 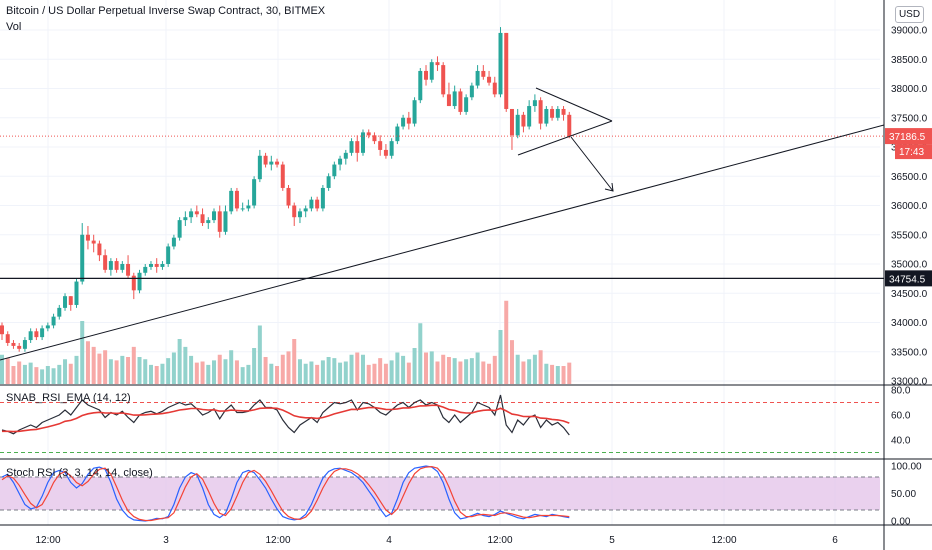 What do you see at coordinates (909, 177) in the screenshot?
I see `price-tick-label: 36500.0` at bounding box center [909, 177].